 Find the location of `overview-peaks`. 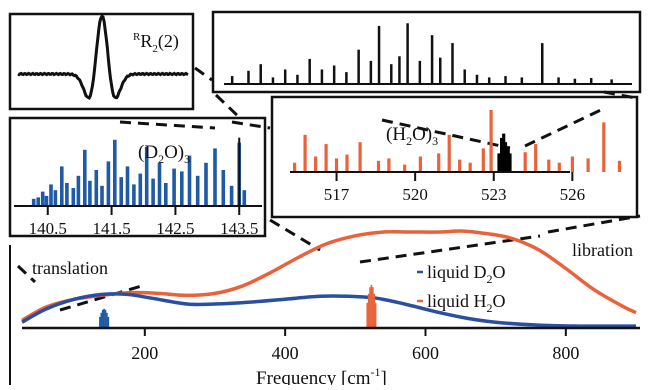

overview-peaks is located at coordinates (428, 54).